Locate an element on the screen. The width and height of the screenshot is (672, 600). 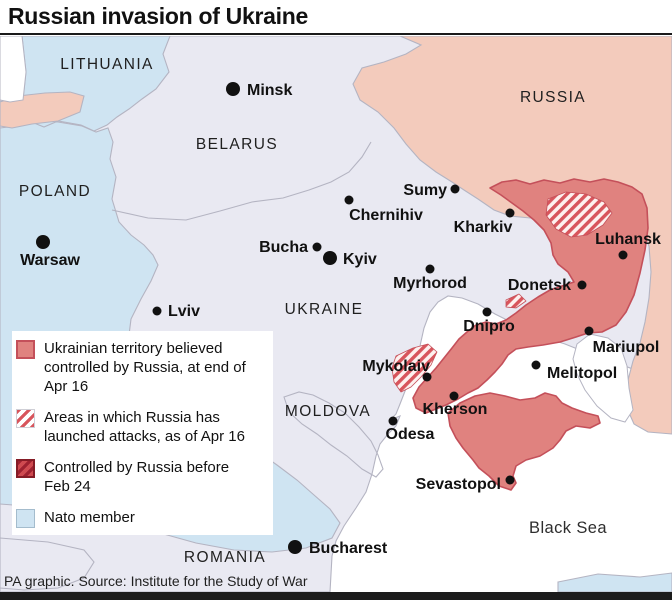
country-label-russia: RUSSIA is located at coordinates (553, 97).